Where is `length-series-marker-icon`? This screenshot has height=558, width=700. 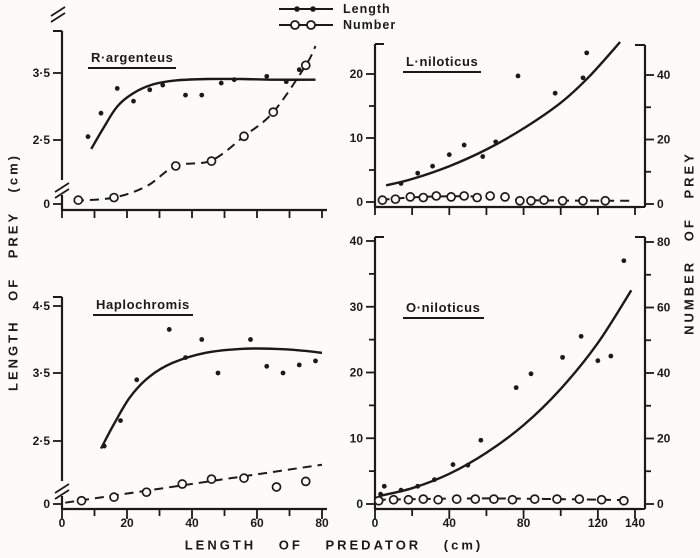
length-series-marker-icon is located at coordinates (306, 9).